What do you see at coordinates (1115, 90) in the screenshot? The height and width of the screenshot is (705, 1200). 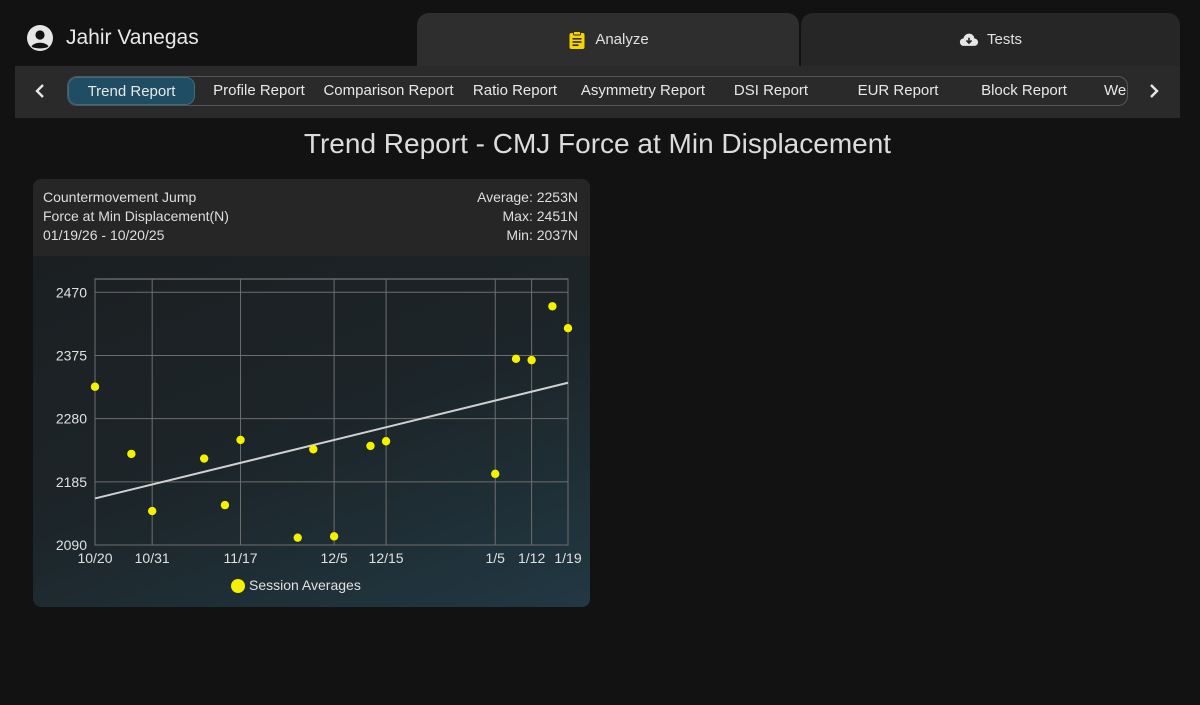 I see `tab-weekly-report: Weekly Report` at bounding box center [1115, 90].